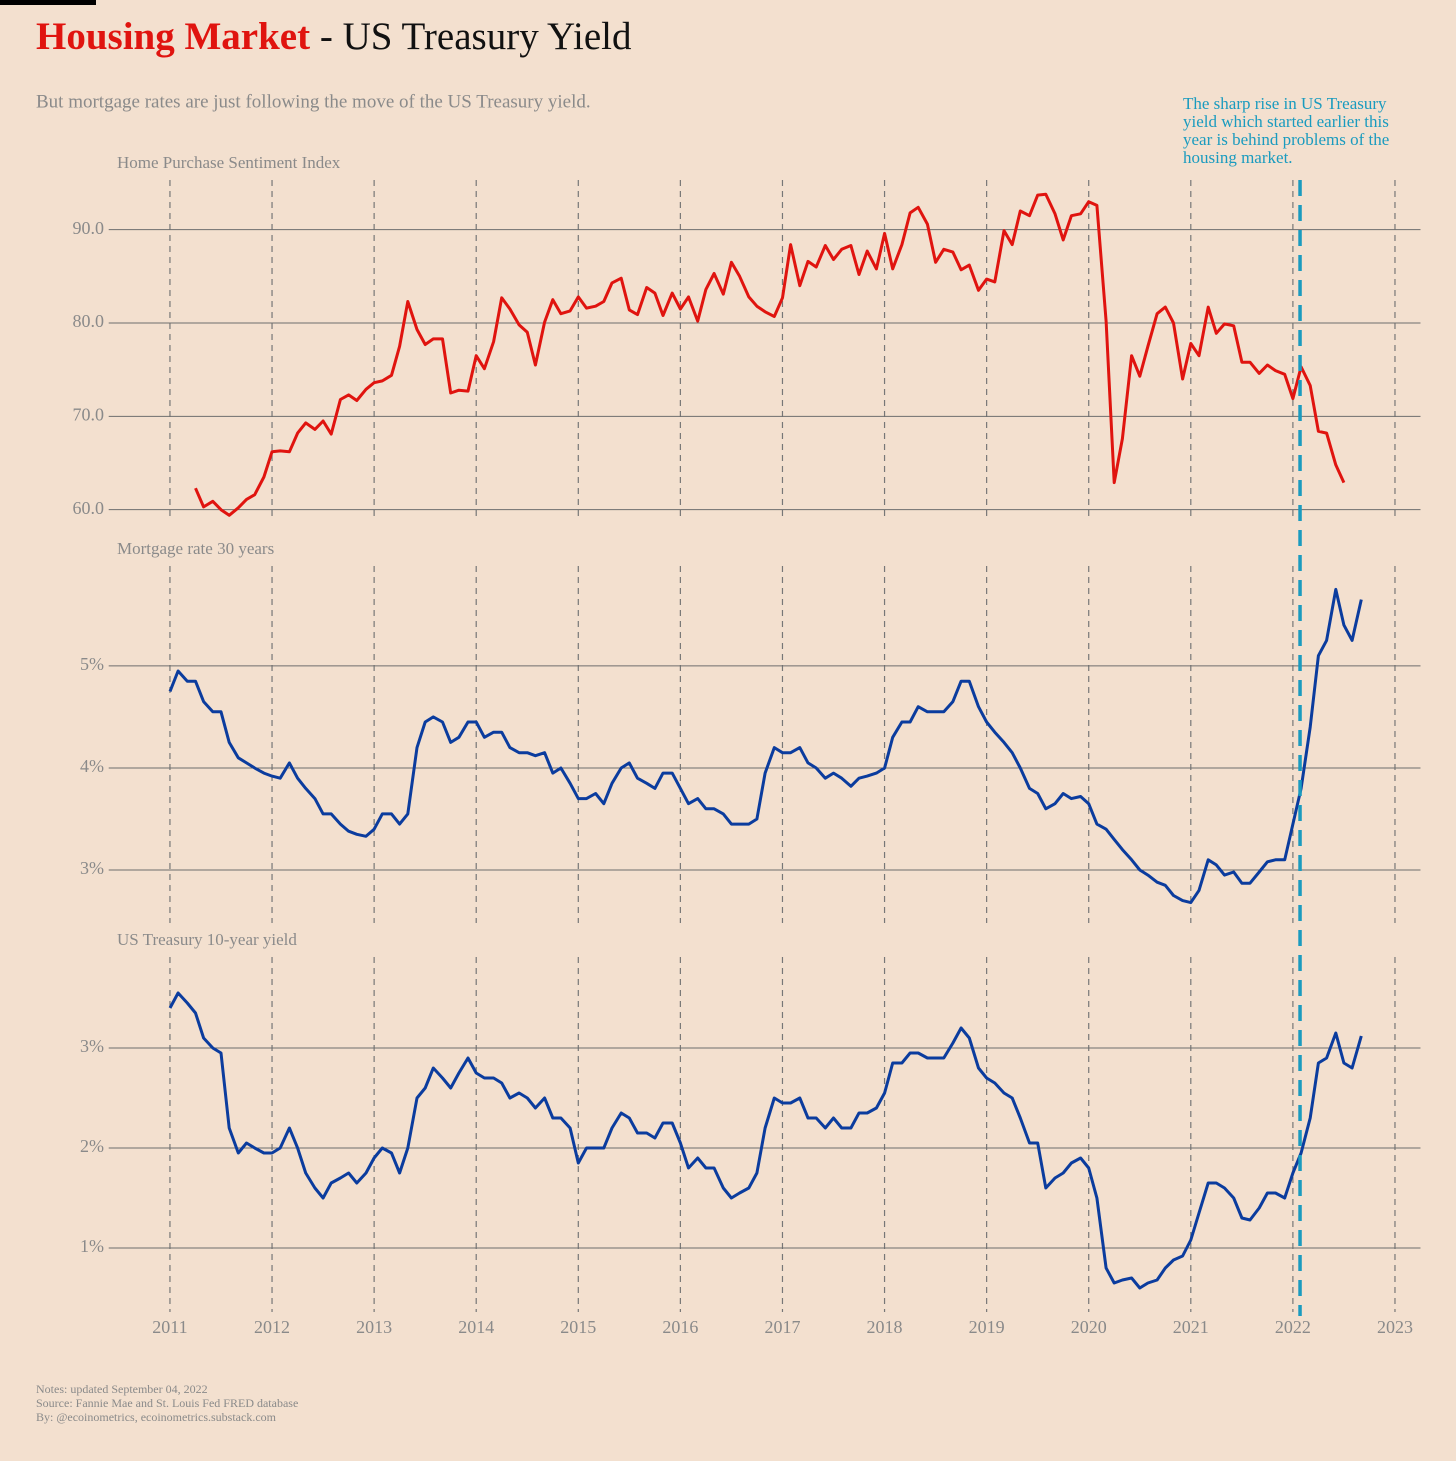  What do you see at coordinates (680, 1327) in the screenshot?
I see `x-tick-label: 2016` at bounding box center [680, 1327].